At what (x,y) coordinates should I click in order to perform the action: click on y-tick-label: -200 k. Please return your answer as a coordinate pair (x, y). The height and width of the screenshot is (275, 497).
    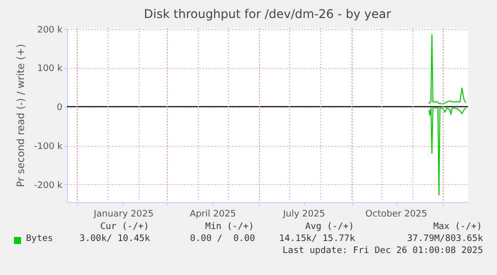
    Looking at the image, I should click on (49, 185).